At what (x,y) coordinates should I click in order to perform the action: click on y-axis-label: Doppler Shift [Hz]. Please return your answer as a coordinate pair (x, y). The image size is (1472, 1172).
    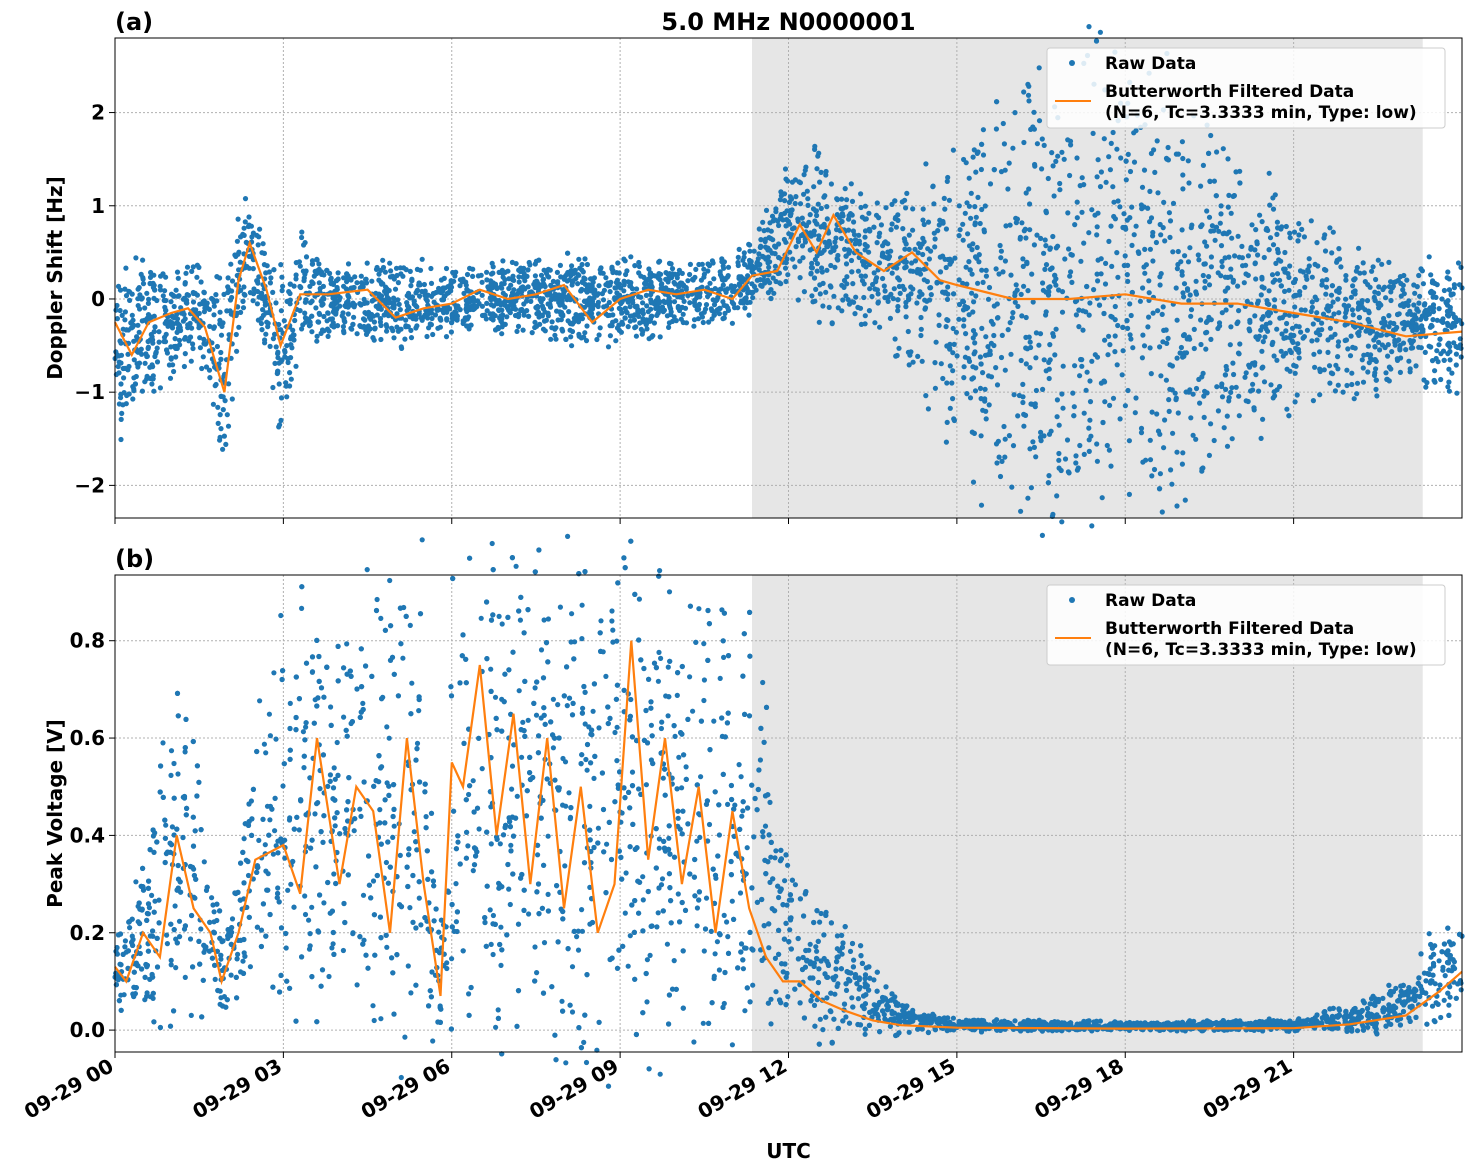
    Looking at the image, I should click on (55, 278).